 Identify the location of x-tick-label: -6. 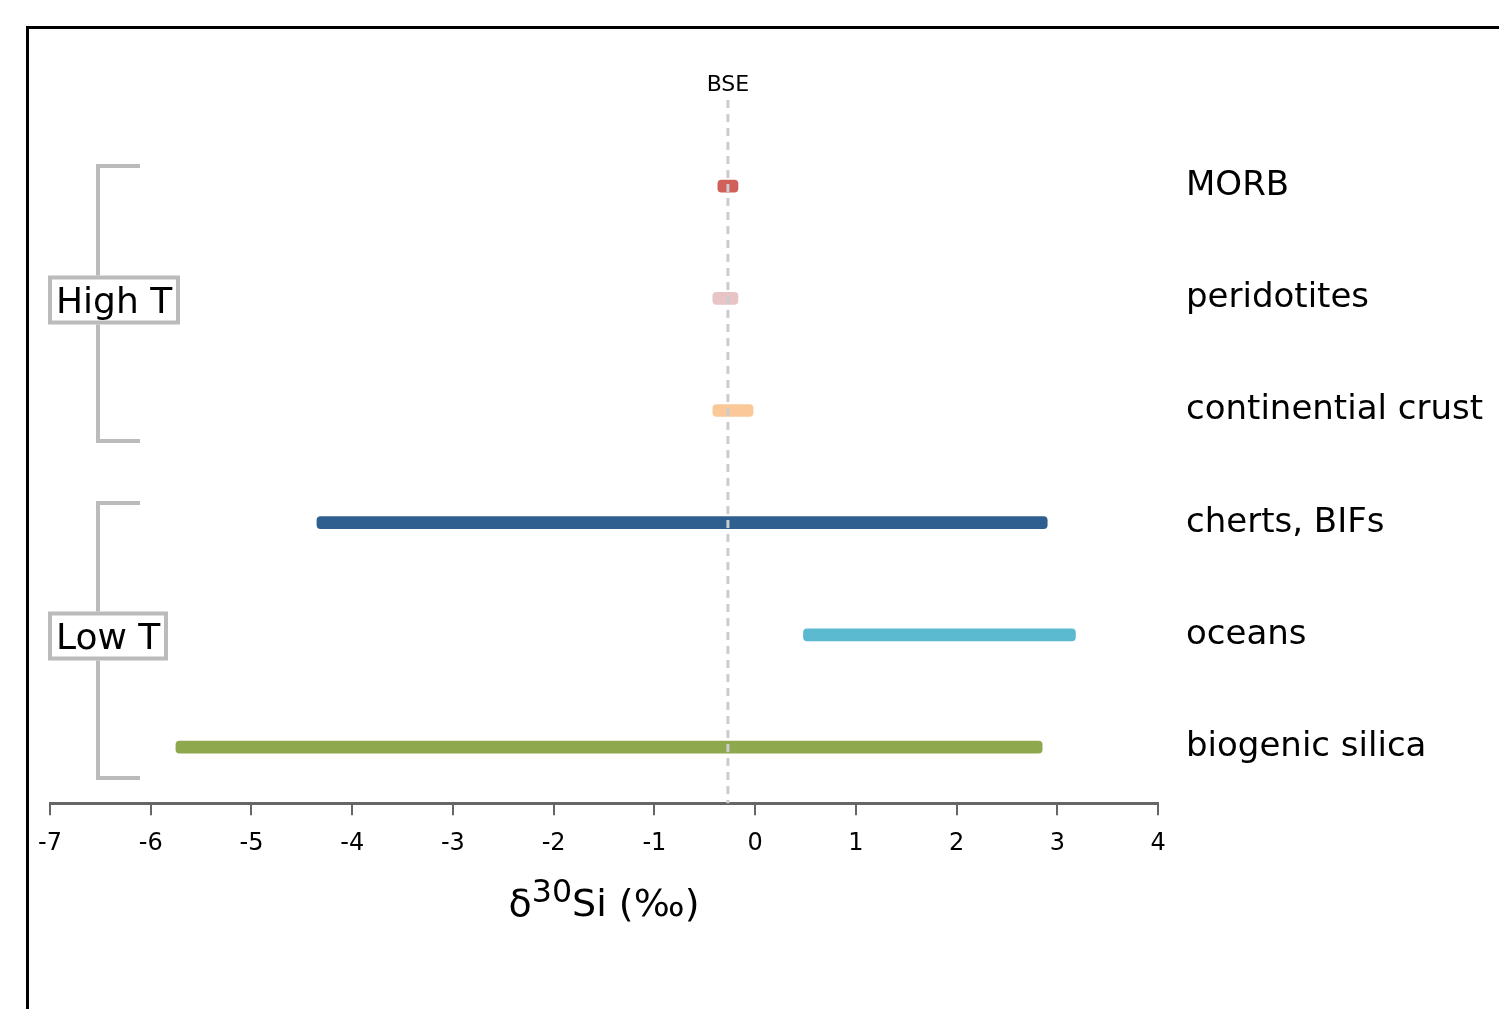
(150, 841).